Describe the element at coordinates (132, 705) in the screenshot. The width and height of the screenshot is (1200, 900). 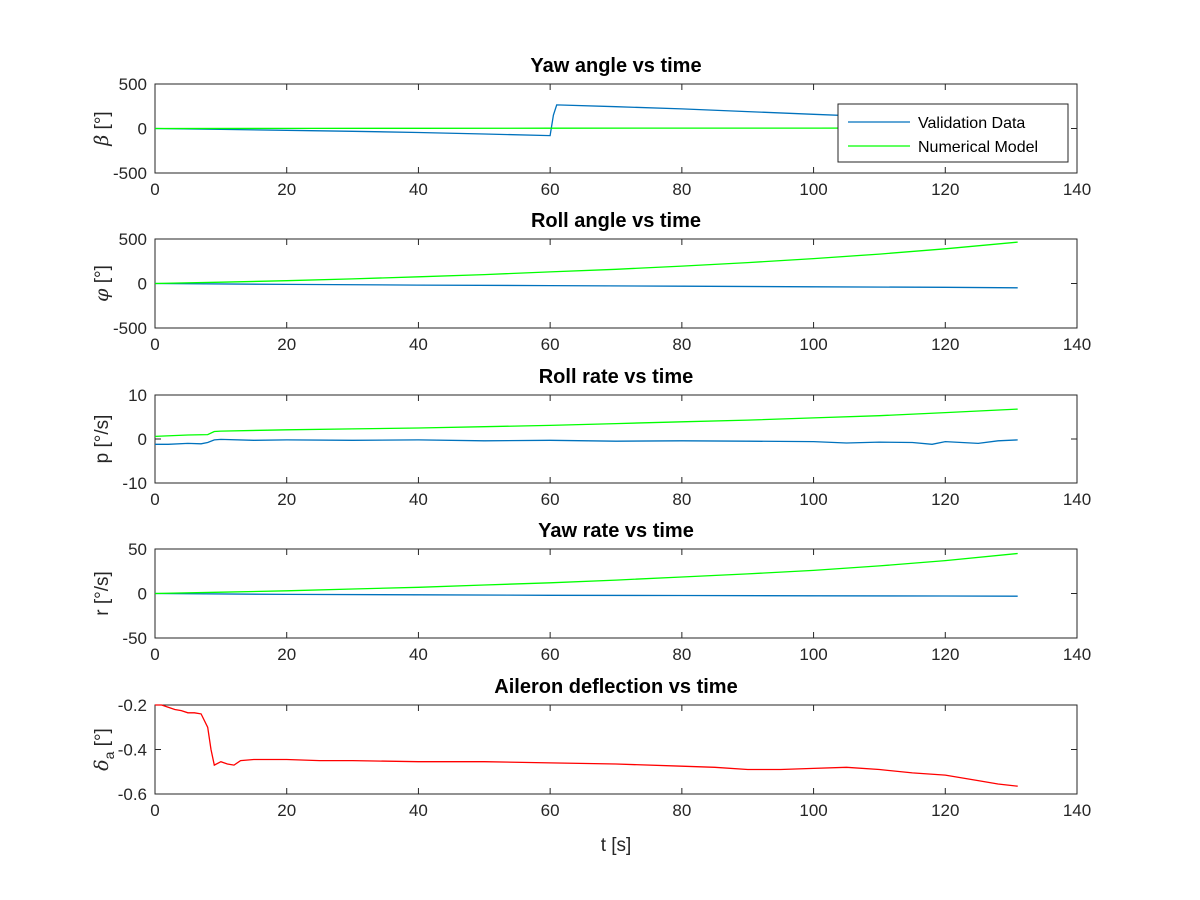
I see `y-tick-label: -0.2` at that location.